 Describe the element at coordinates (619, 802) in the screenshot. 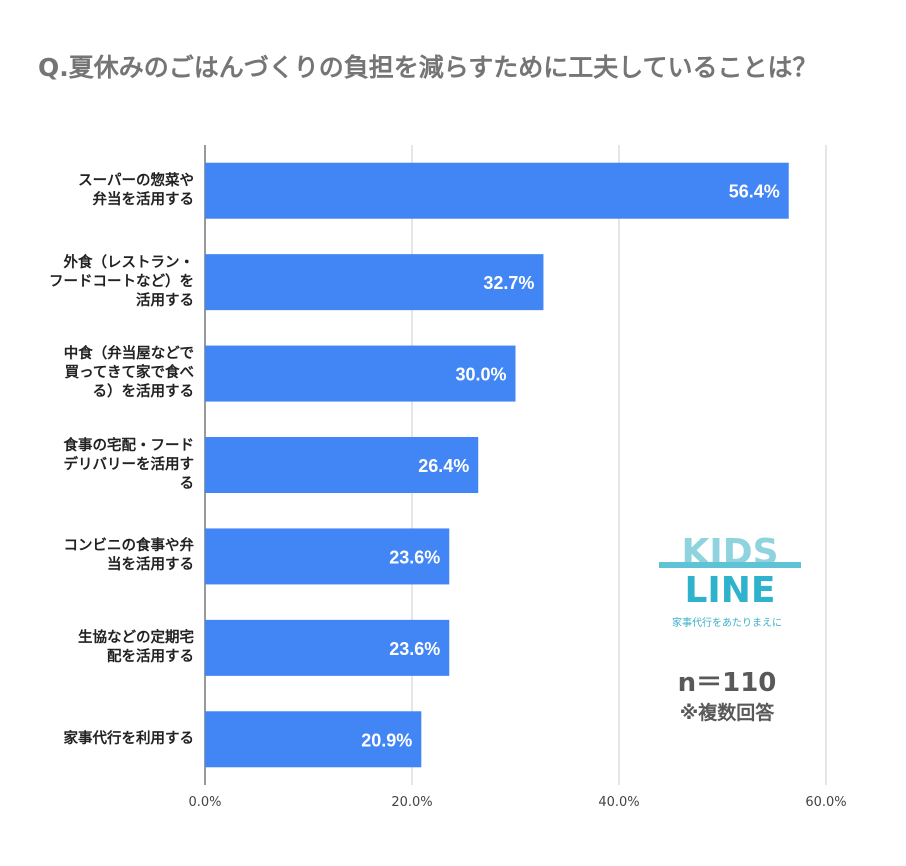

I see `x-tick-label: 40.0%` at that location.